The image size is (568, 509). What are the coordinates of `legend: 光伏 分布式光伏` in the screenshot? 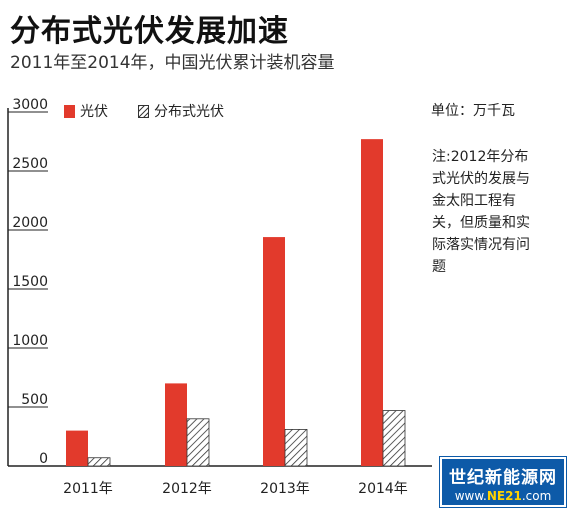 It's located at (159, 111).